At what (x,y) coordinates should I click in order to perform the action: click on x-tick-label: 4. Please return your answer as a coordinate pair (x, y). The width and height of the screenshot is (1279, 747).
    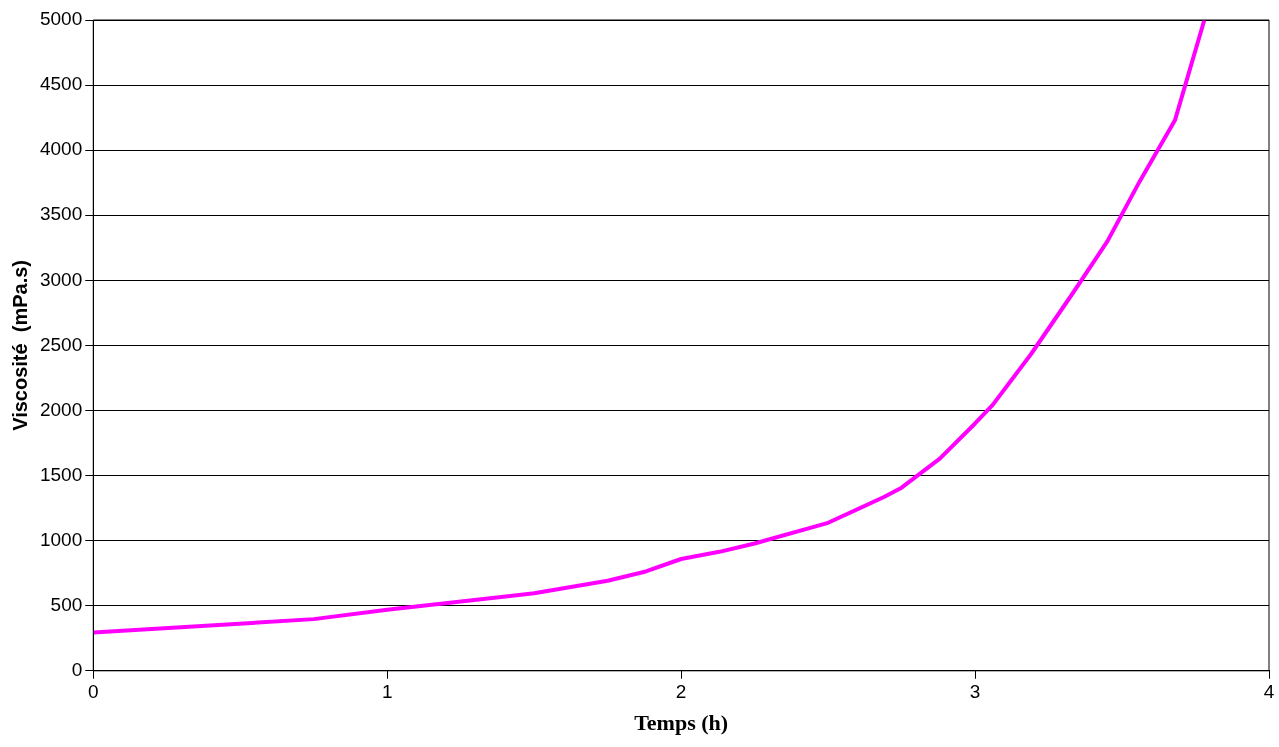
    Looking at the image, I should click on (1269, 692).